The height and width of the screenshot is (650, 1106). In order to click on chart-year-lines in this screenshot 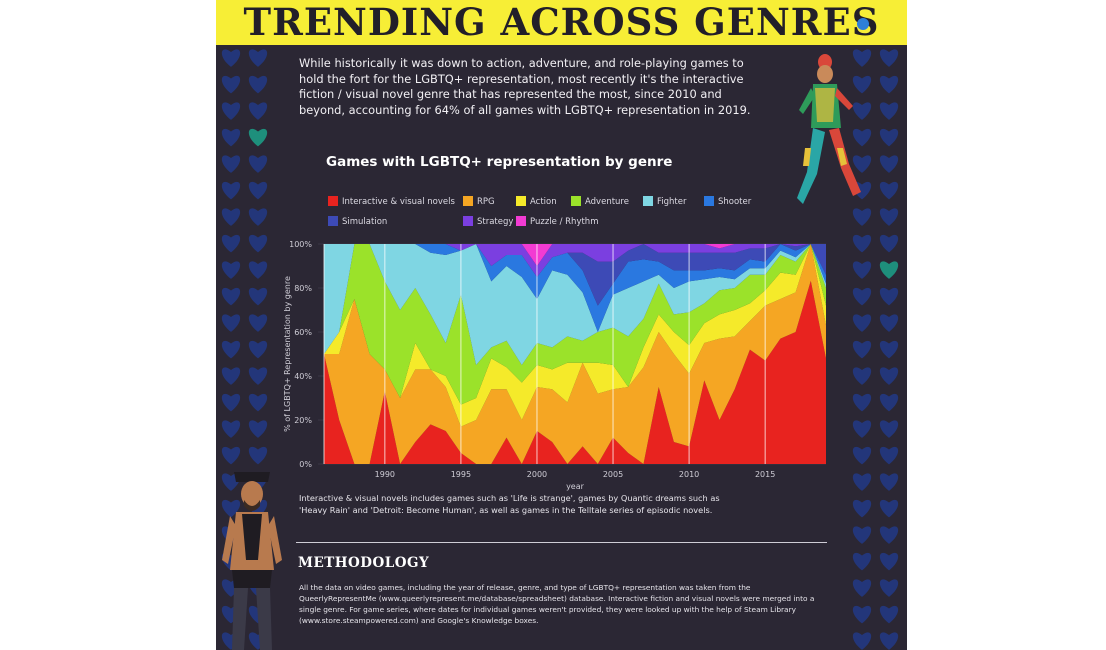, I will do `click(544, 354)`.